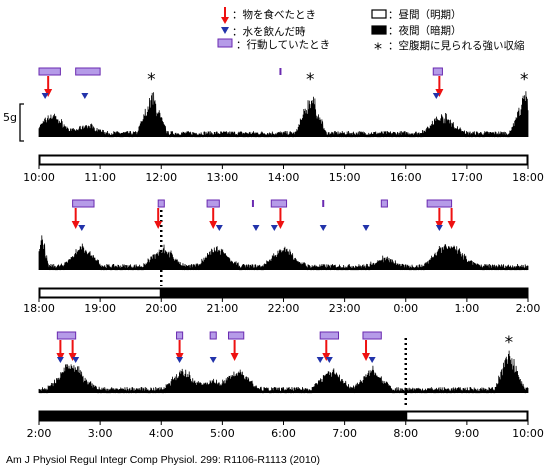 The height and width of the screenshot is (473, 550). What do you see at coordinates (161, 177) in the screenshot?
I see `tick-label: 12:00` at bounding box center [161, 177].